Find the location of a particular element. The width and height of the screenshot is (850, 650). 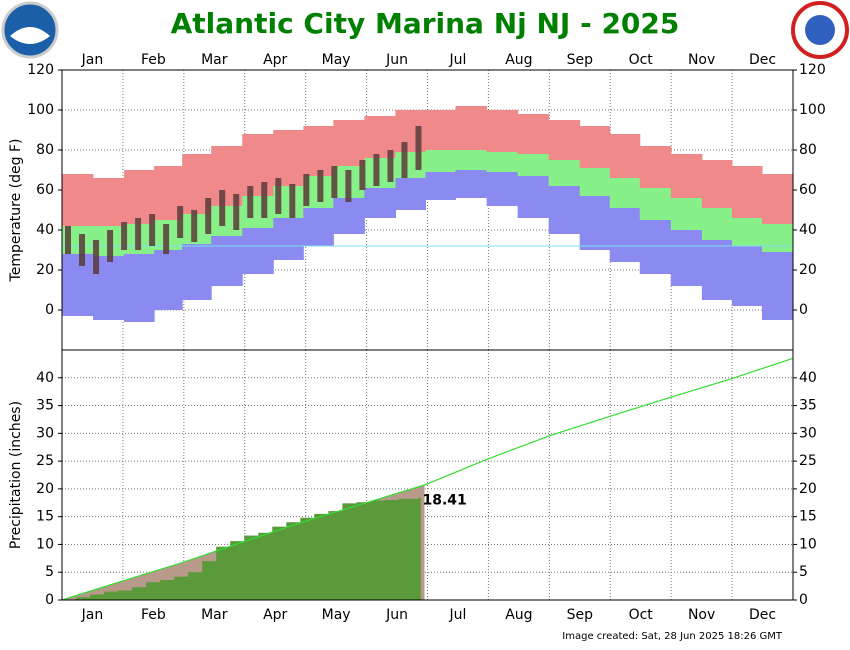

y2-tick-label: 10 is located at coordinates (808, 544).